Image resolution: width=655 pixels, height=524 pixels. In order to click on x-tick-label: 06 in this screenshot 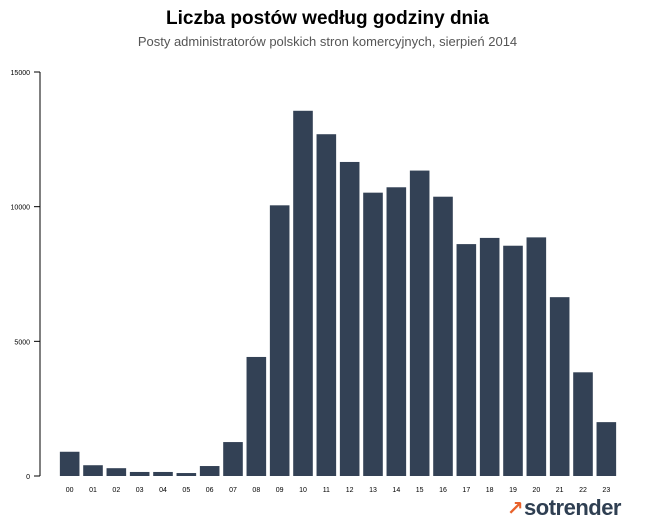, I will do `click(210, 490)`.